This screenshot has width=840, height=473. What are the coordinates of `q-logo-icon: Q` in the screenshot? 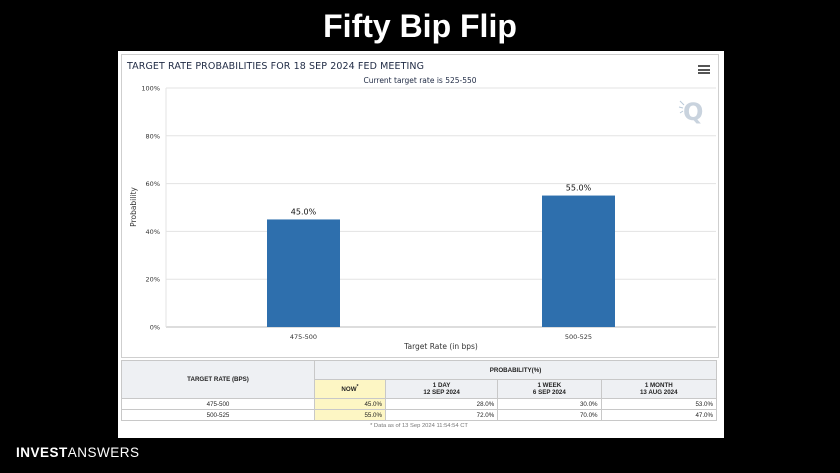 It's located at (690, 112).